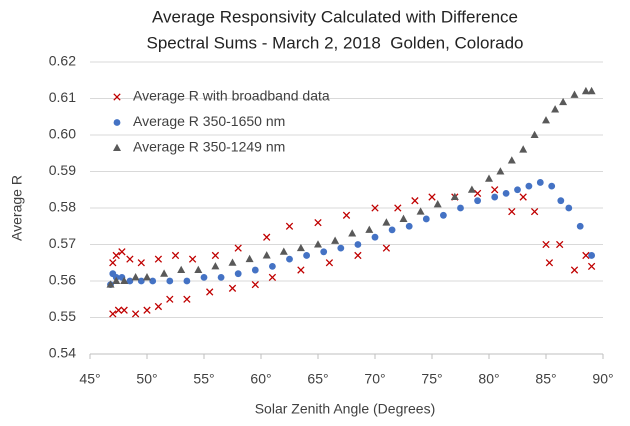 This screenshot has width=630, height=426. What do you see at coordinates (62, 61) in the screenshot?
I see `y-tick-label: 0.62` at bounding box center [62, 61].